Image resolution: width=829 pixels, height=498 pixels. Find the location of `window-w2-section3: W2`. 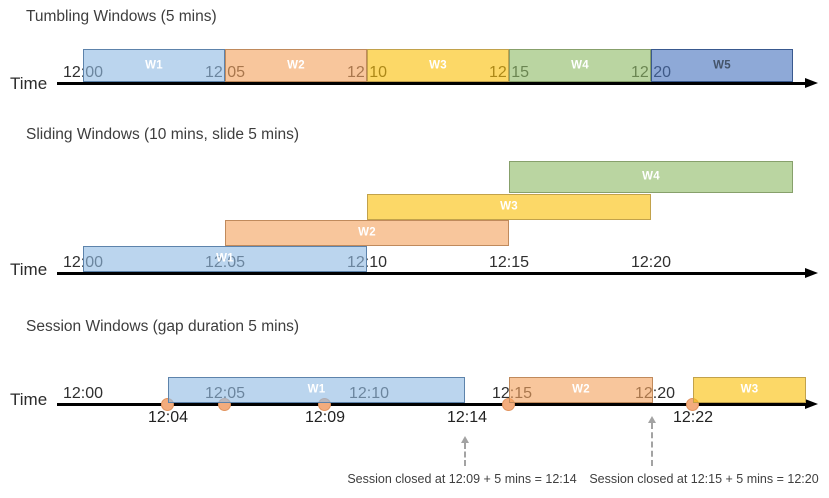

window-w2-section3: W2 is located at coordinates (581, 390).